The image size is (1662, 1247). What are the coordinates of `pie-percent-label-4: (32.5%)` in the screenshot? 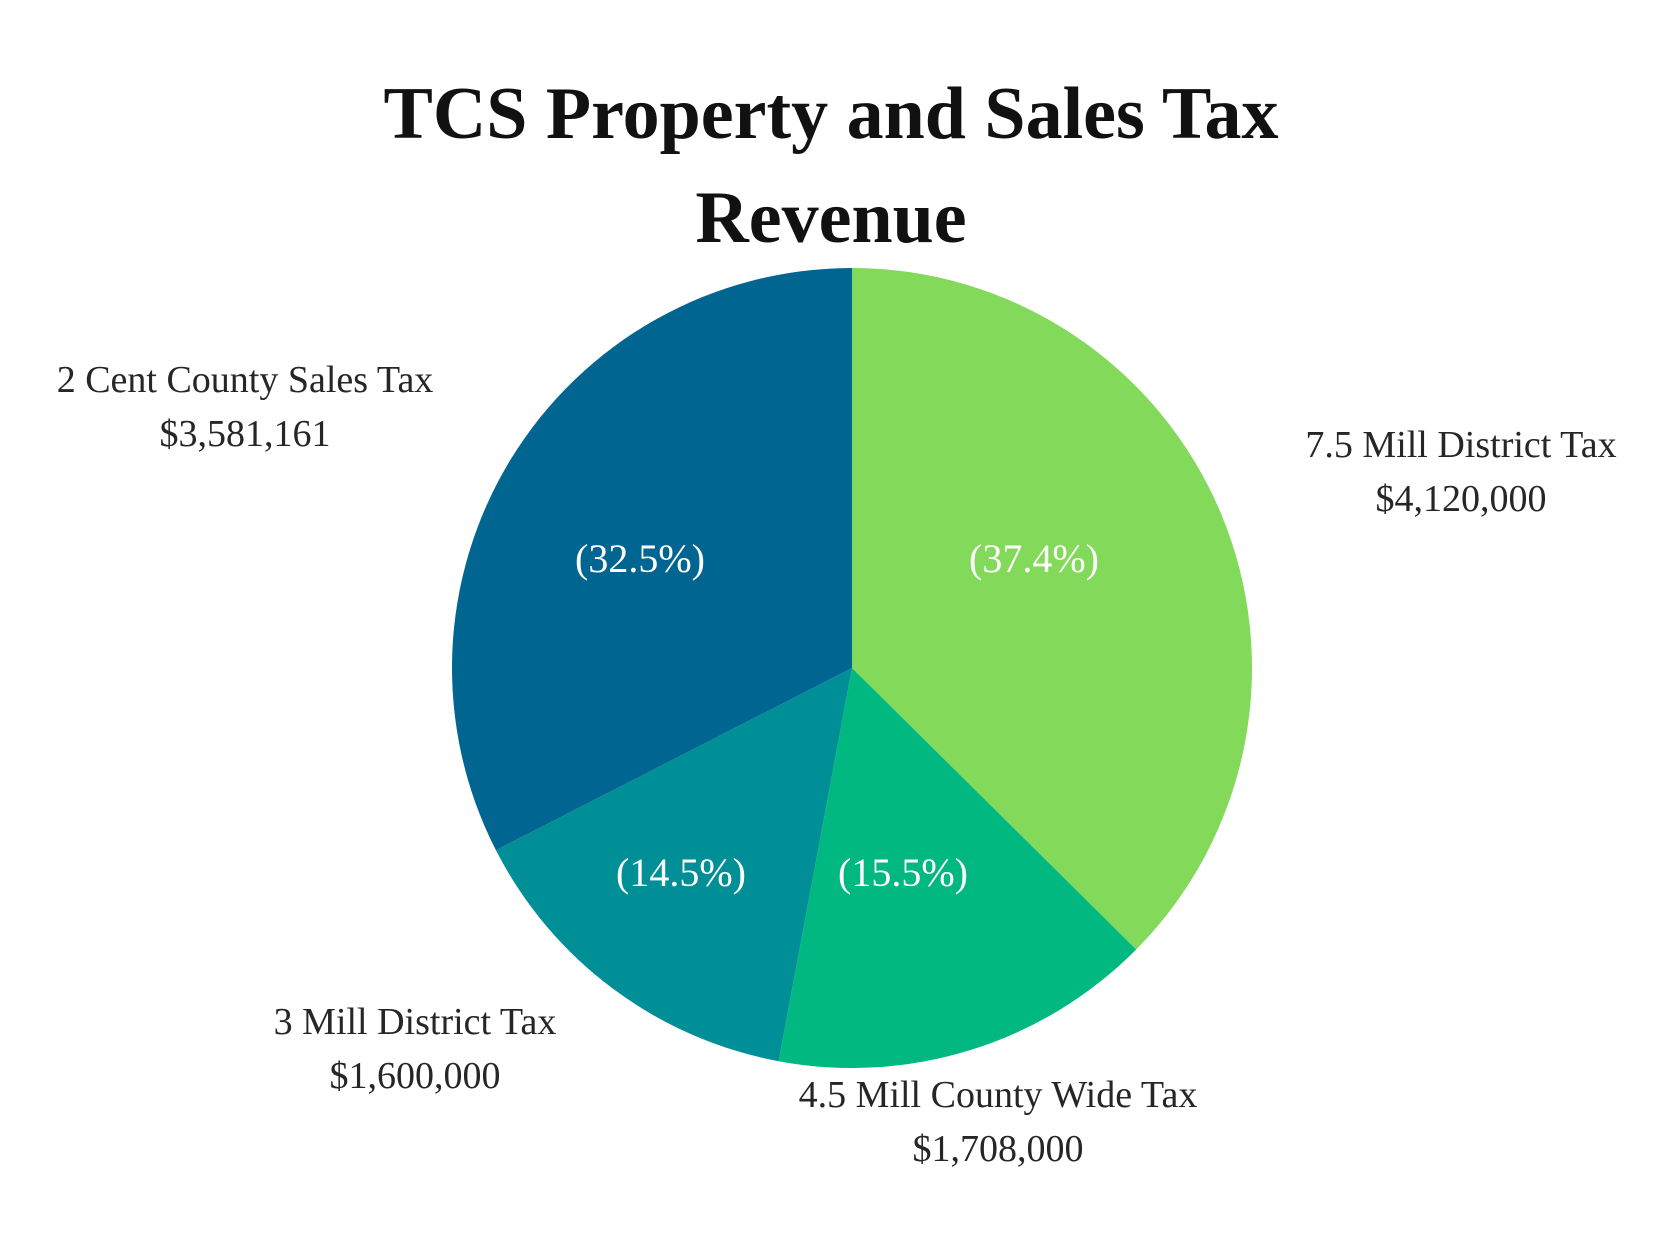 It's located at (640, 558).